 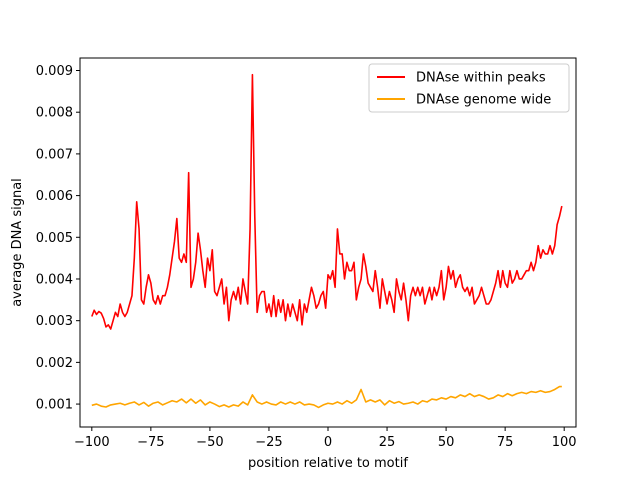 What do you see at coordinates (446, 442) in the screenshot?
I see `x-tick-label: 50` at bounding box center [446, 442].